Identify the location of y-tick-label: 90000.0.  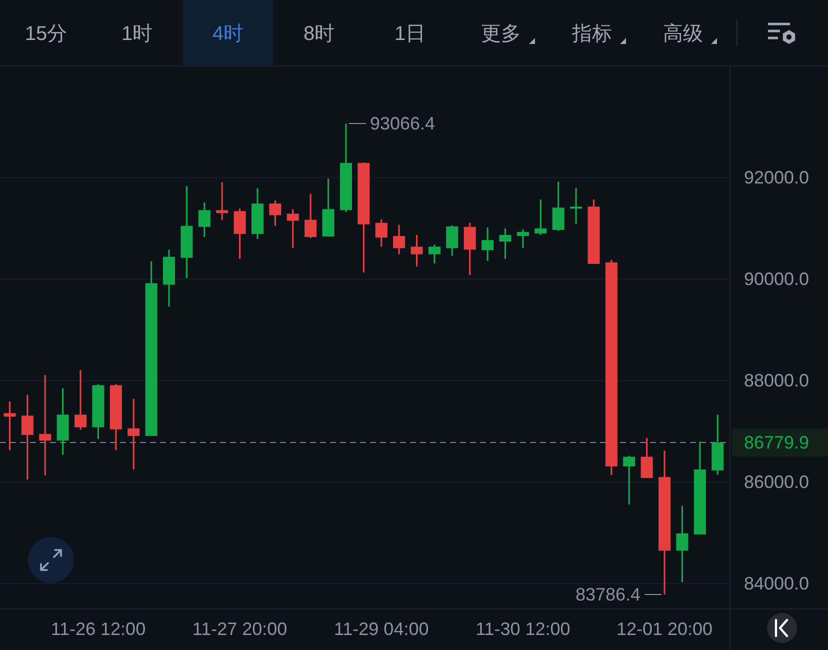
(777, 279).